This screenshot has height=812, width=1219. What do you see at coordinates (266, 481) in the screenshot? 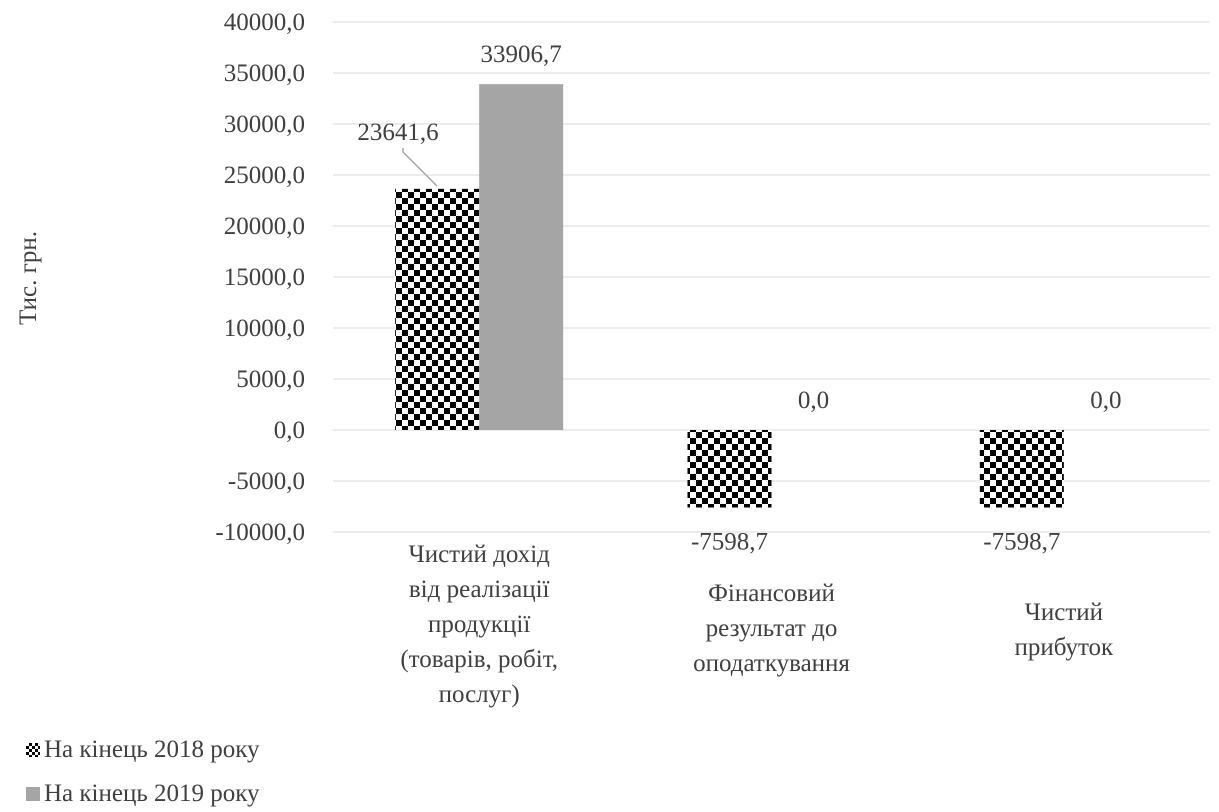
I see `y-tick-label: -5000,0` at bounding box center [266, 481].